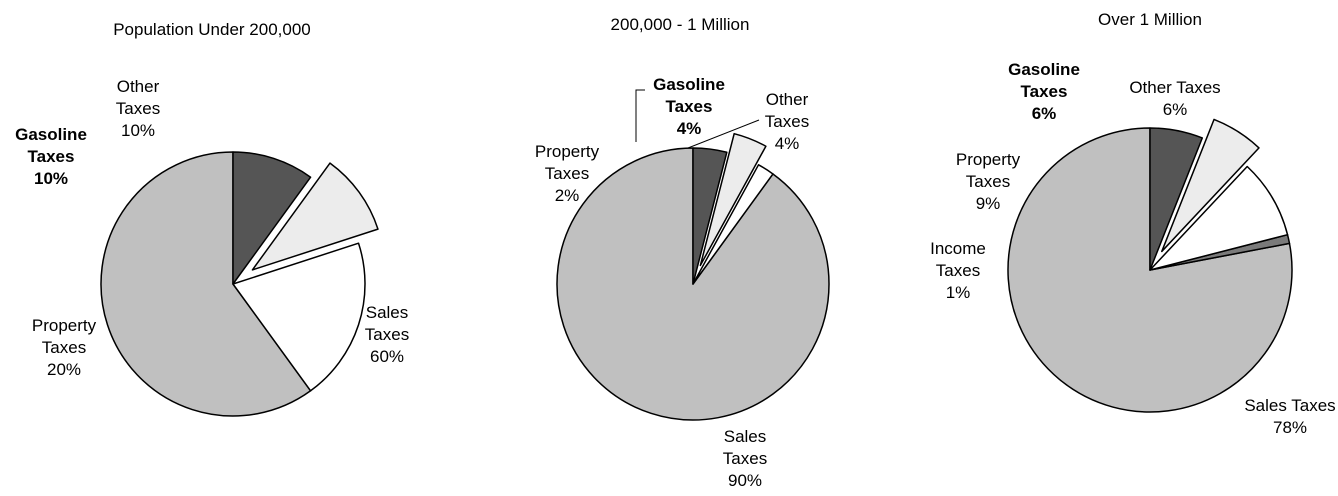 This screenshot has height=496, width=1338. Describe the element at coordinates (1174, 98) in the screenshot. I see `slice-label-other-taxes: Other Taxes 6%` at that location.